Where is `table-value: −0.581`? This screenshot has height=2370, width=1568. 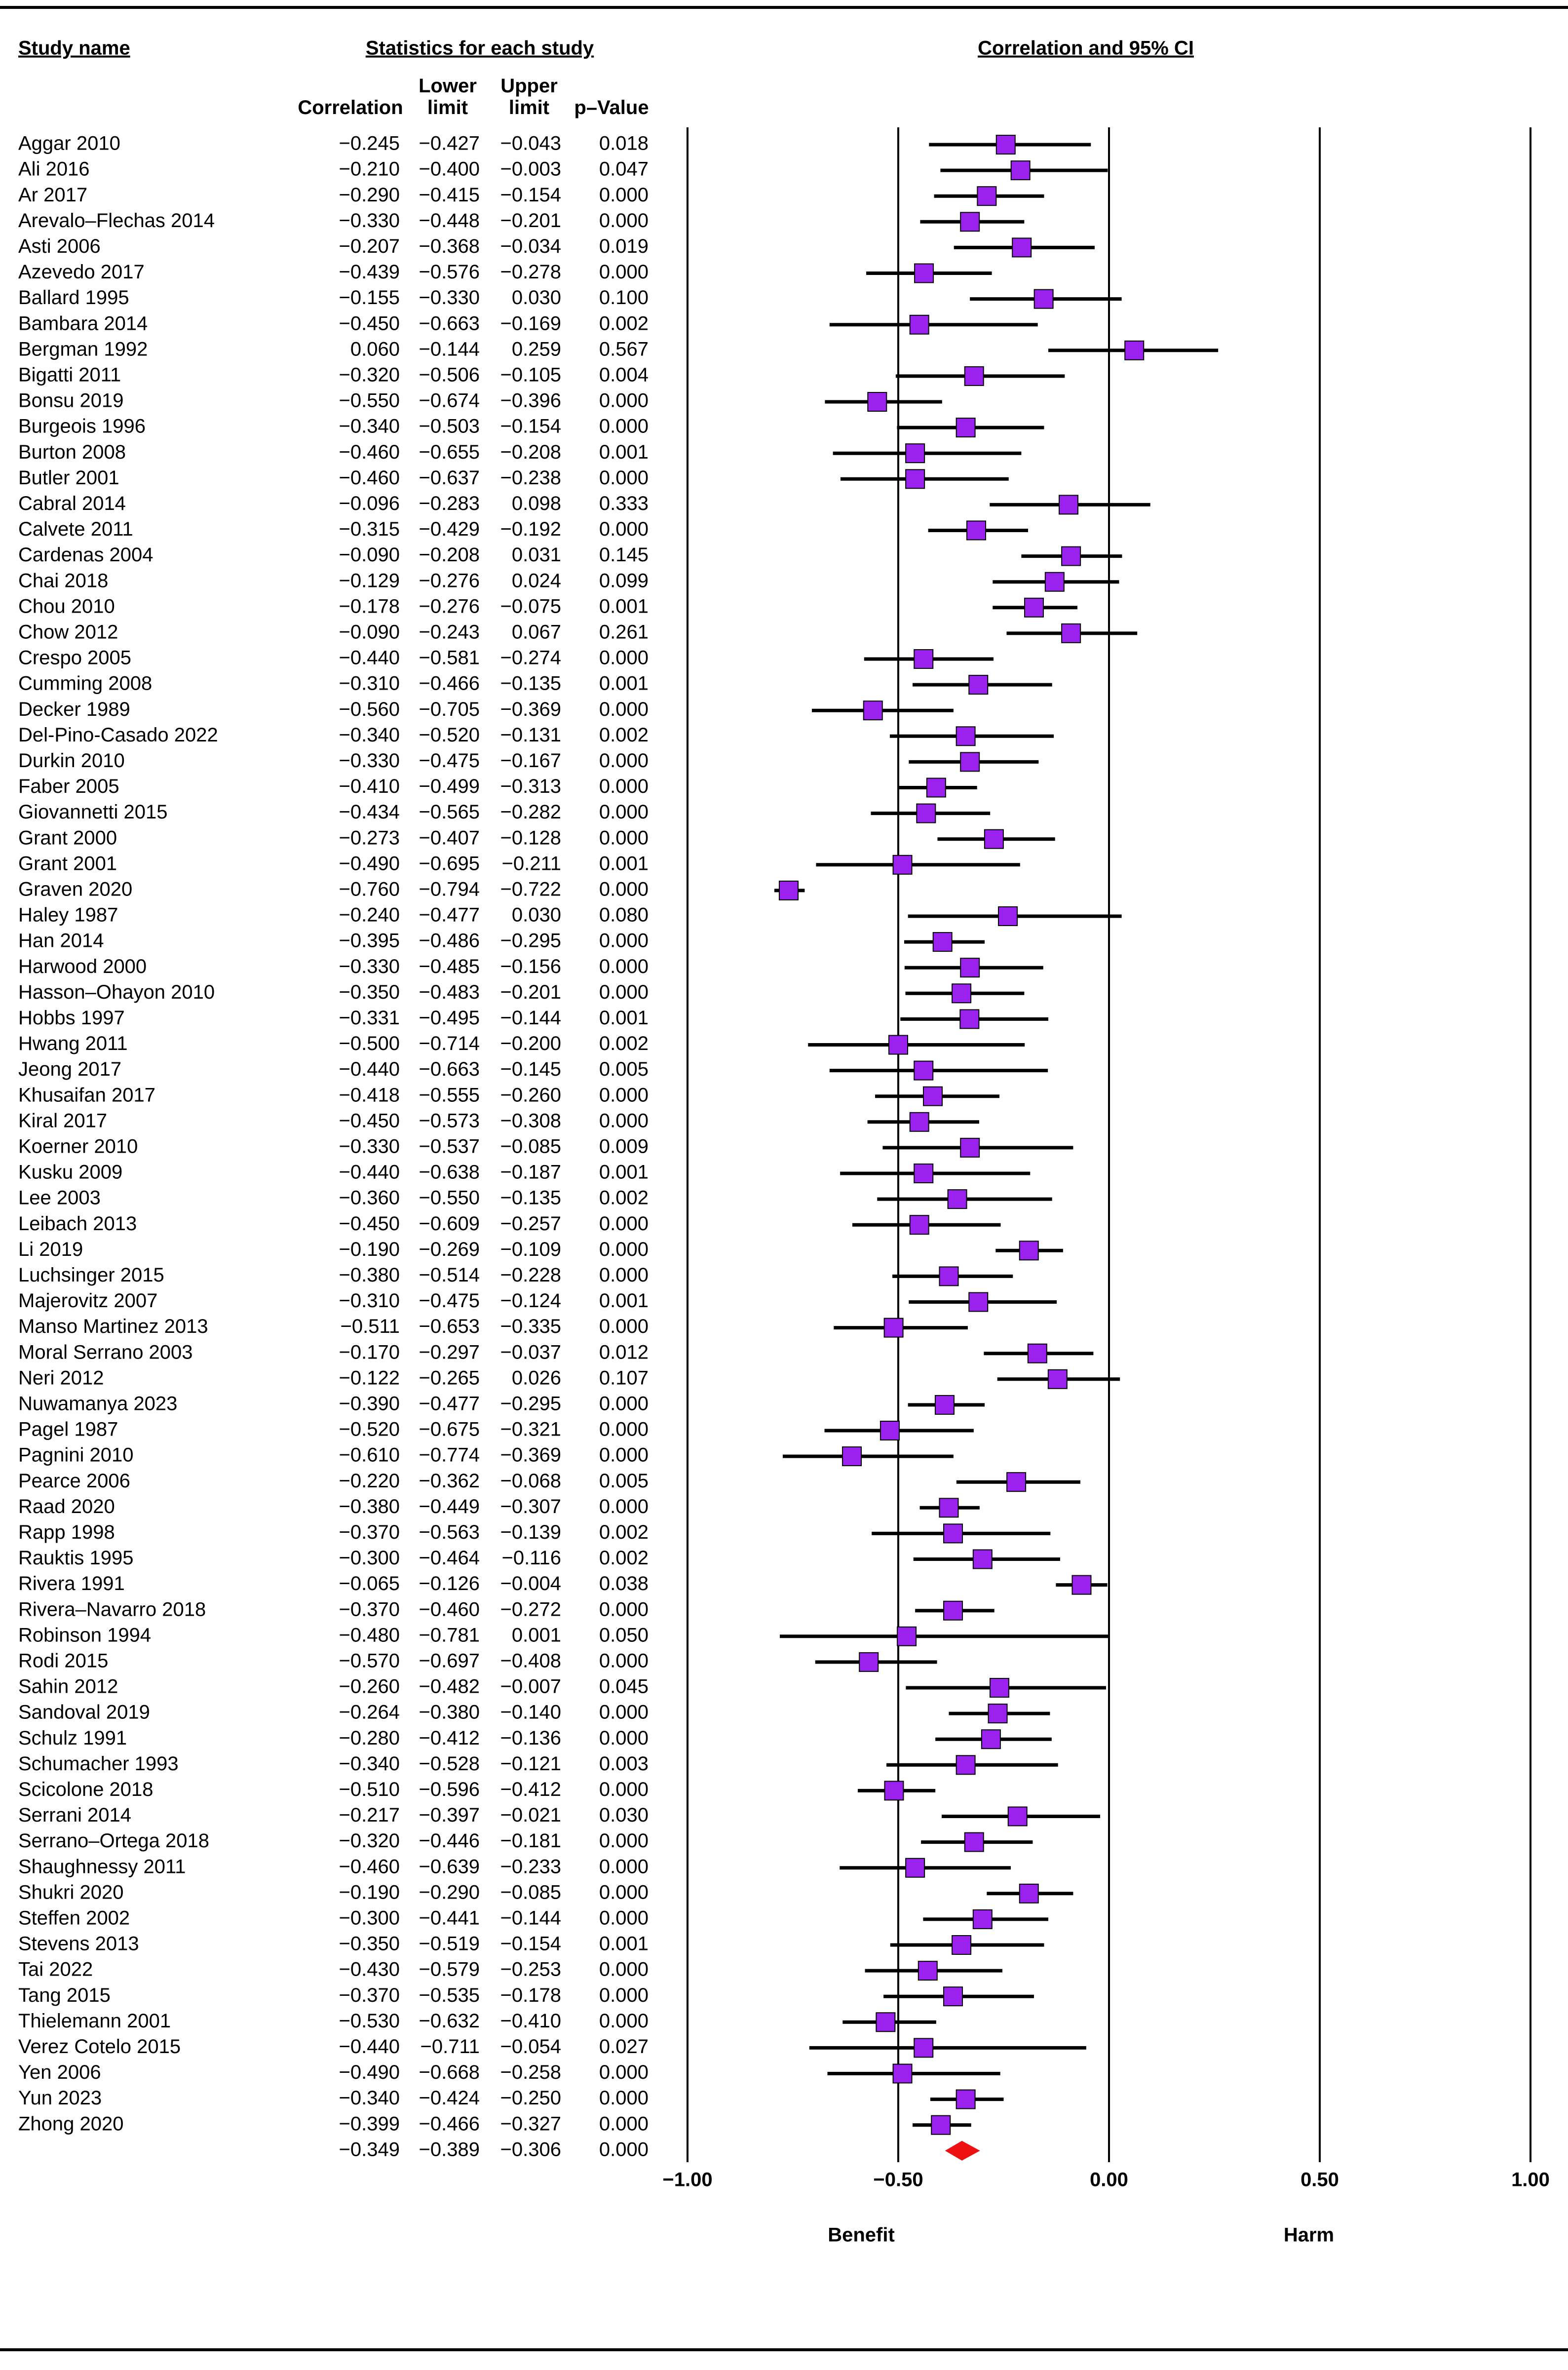 table-value: −0.581 is located at coordinates (449, 658).